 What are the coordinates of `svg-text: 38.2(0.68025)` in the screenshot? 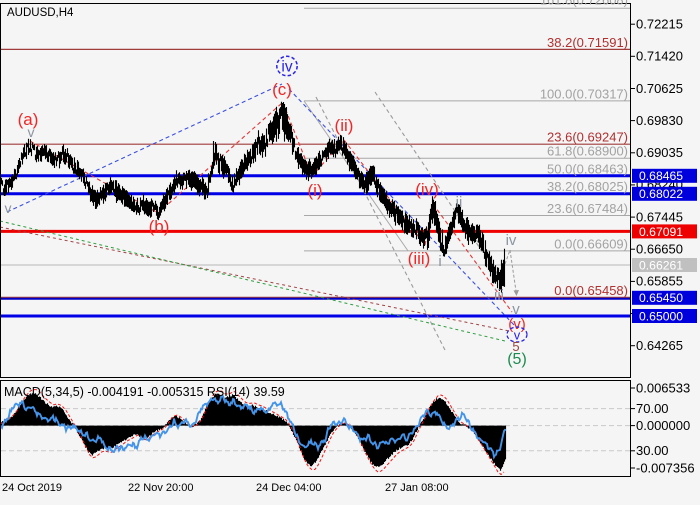 It's located at (587, 186).